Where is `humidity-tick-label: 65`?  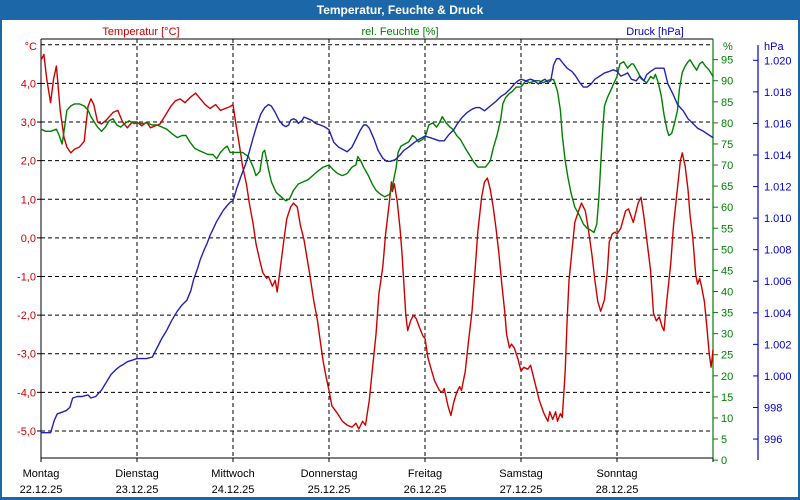
humidity-tick-label: 65 is located at coordinates (727, 187).